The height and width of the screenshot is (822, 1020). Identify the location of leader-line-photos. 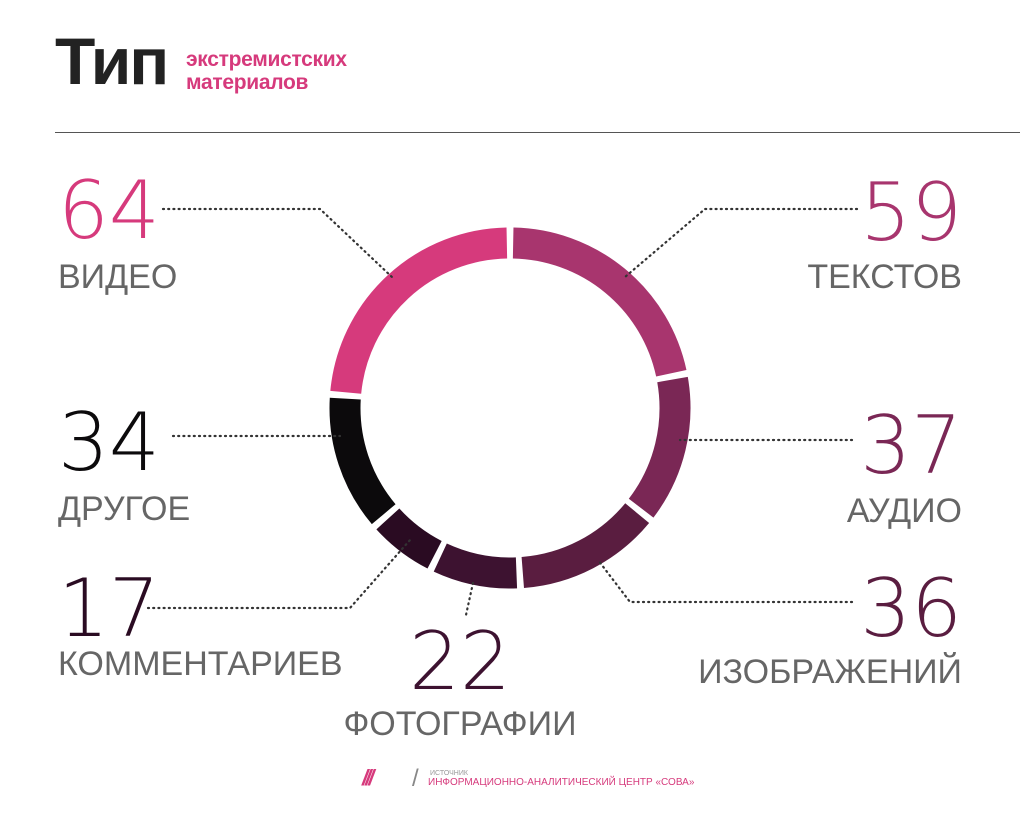
(469, 599).